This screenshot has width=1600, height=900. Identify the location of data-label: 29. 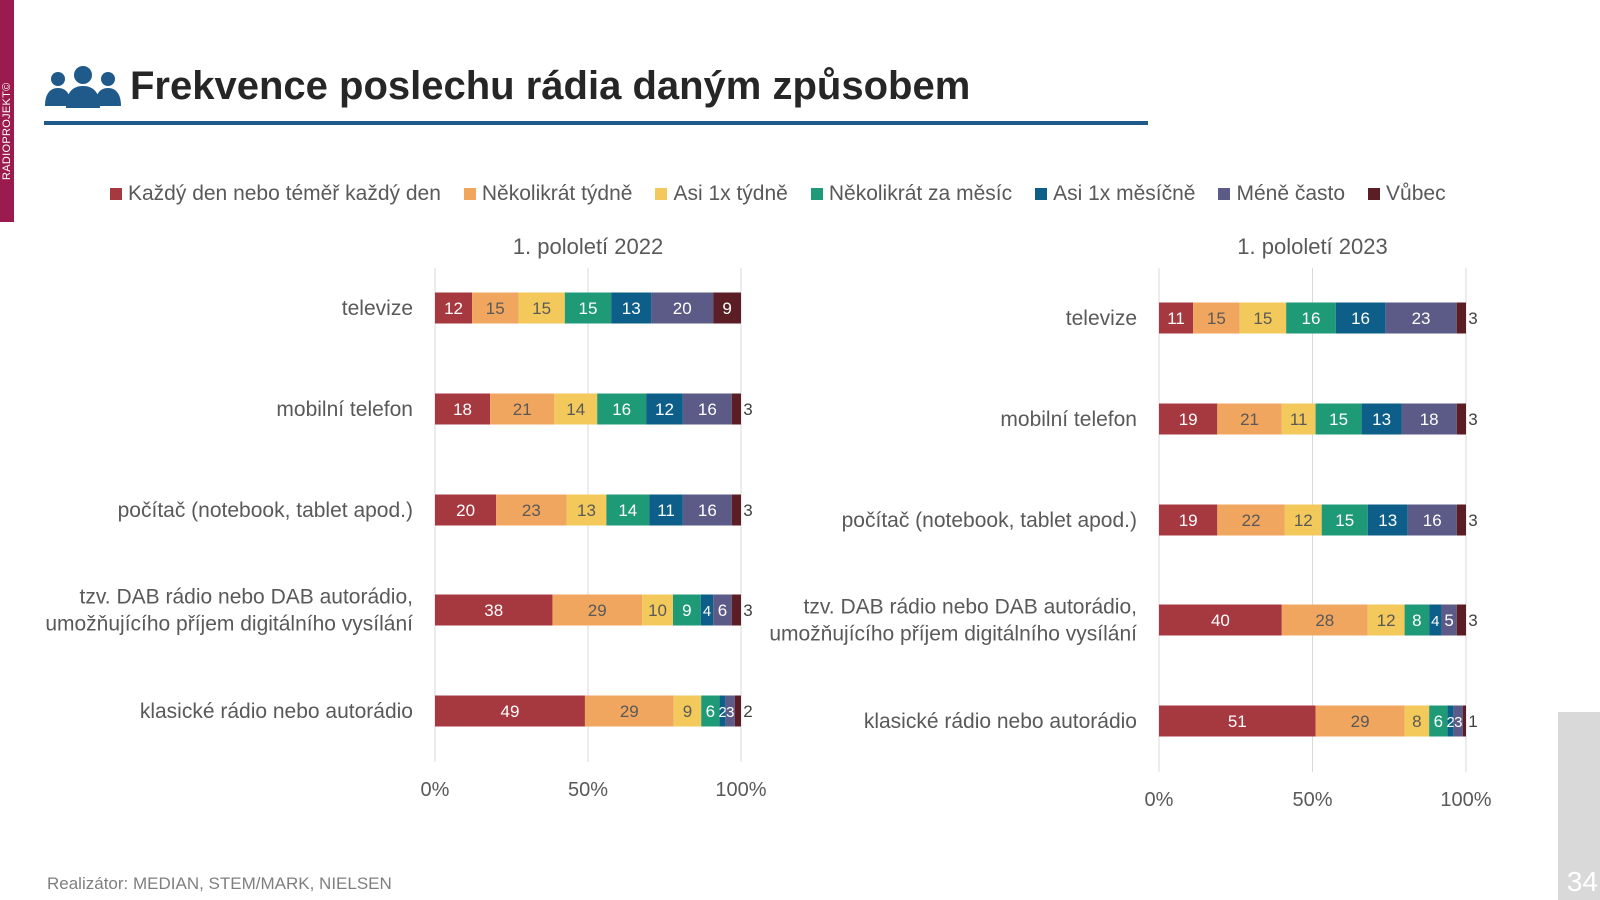
(597, 610).